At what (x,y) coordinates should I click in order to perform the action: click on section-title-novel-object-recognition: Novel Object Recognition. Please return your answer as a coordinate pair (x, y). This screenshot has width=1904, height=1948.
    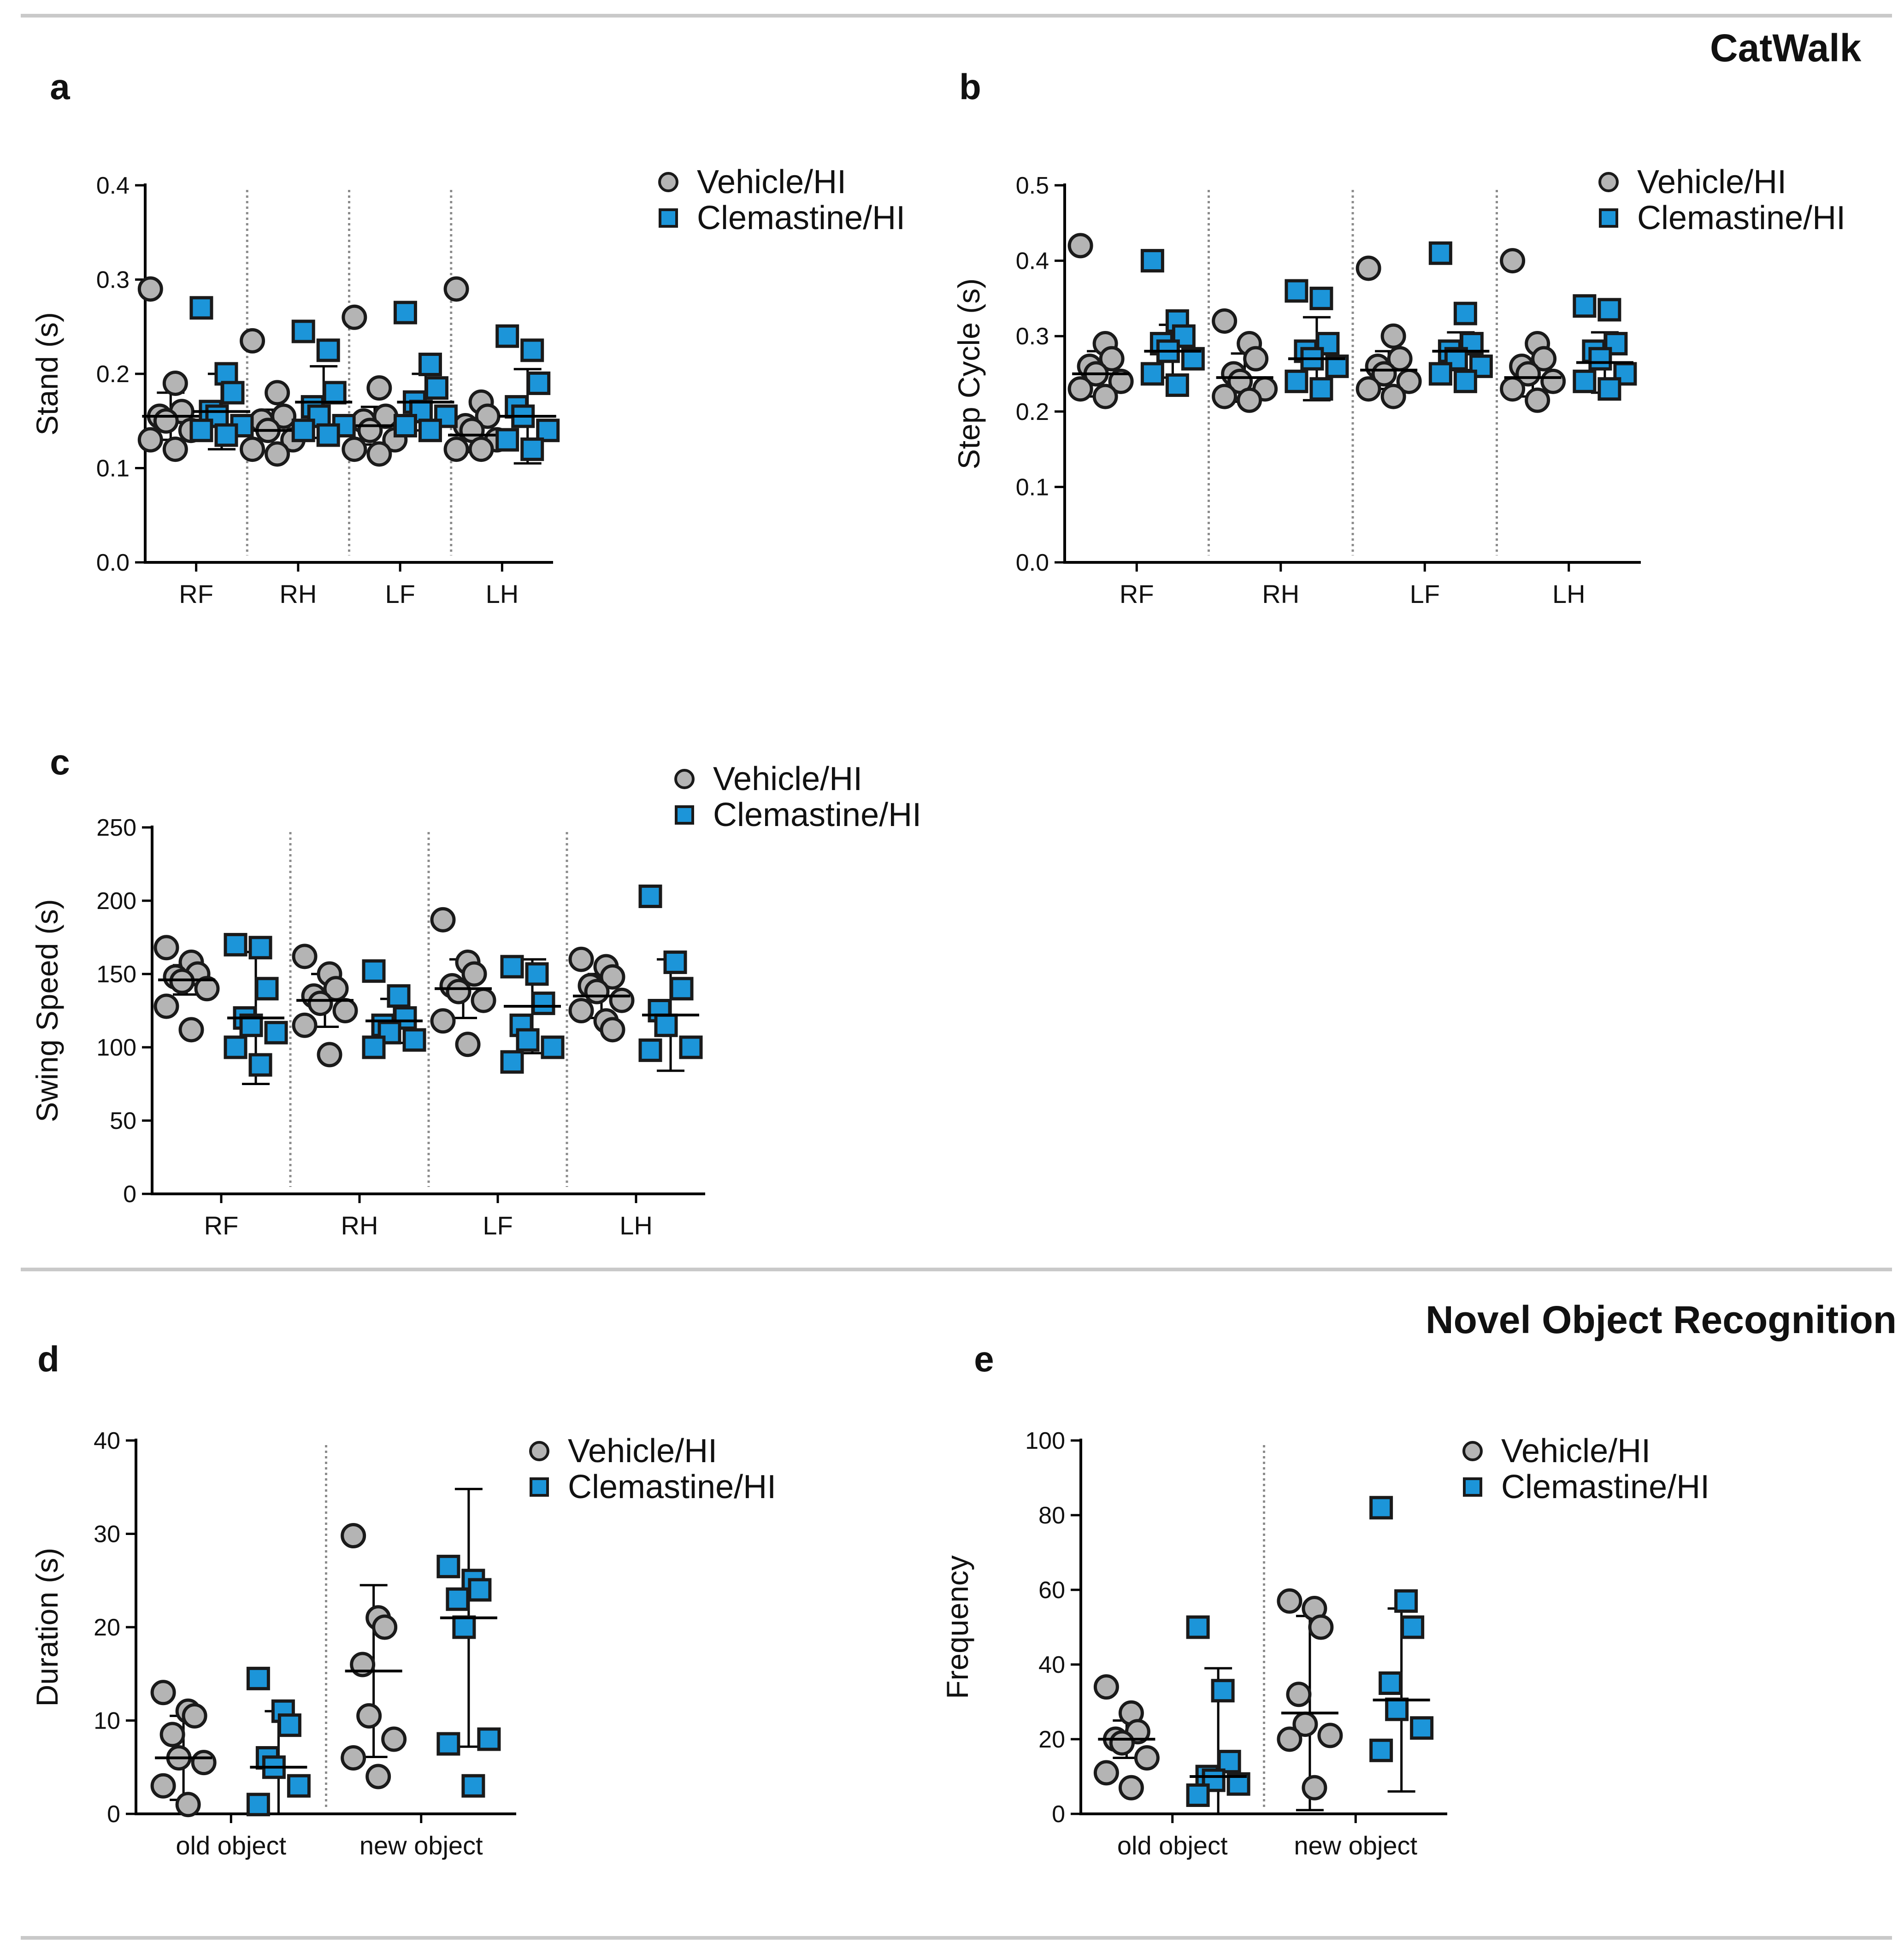
    Looking at the image, I should click on (1662, 1319).